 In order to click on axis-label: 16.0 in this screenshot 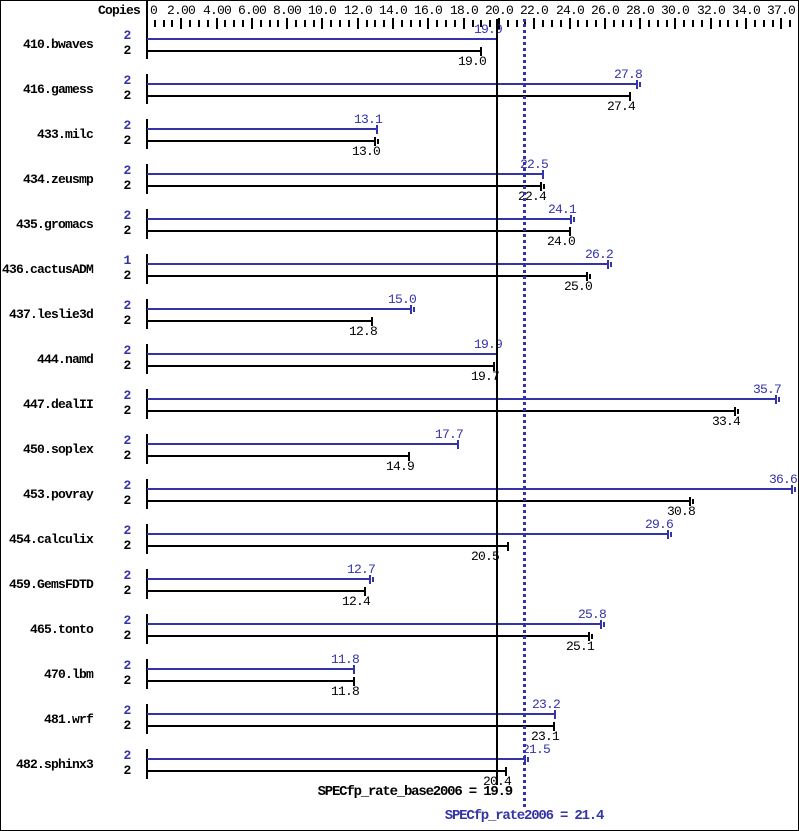, I will do `click(428, 10)`.